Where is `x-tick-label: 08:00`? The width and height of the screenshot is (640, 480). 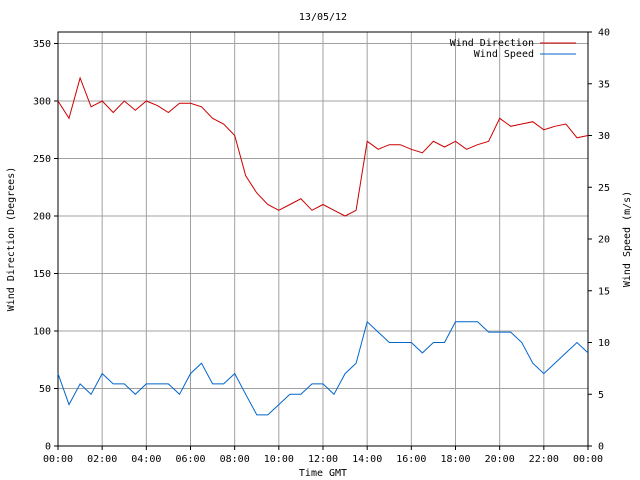
x-tick-label: 08:00 is located at coordinates (235, 459).